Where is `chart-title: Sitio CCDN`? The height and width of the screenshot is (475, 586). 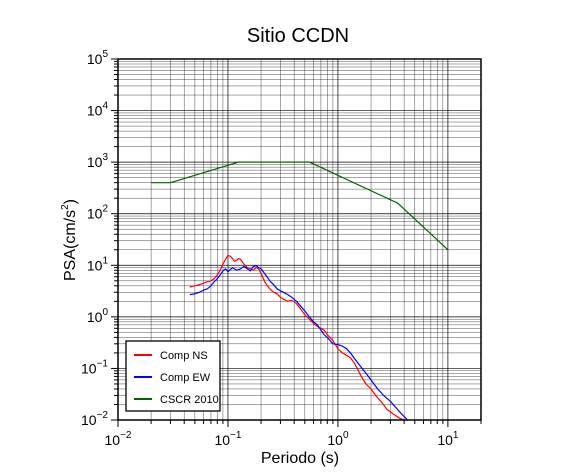 chart-title: Sitio CCDN is located at coordinates (298, 36).